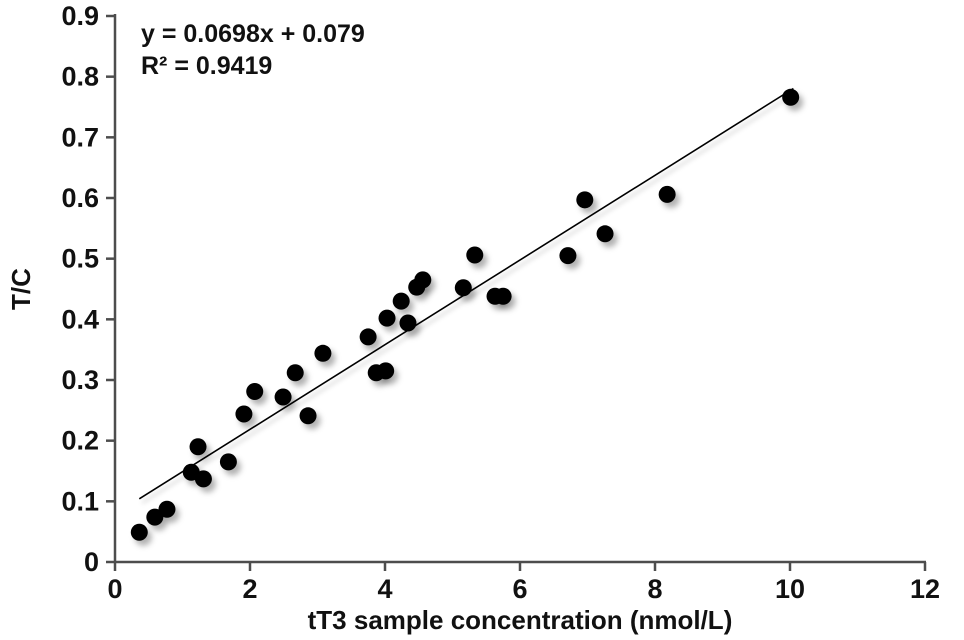  Describe the element at coordinates (790, 589) in the screenshot. I see `x-tick-label: 10` at that location.